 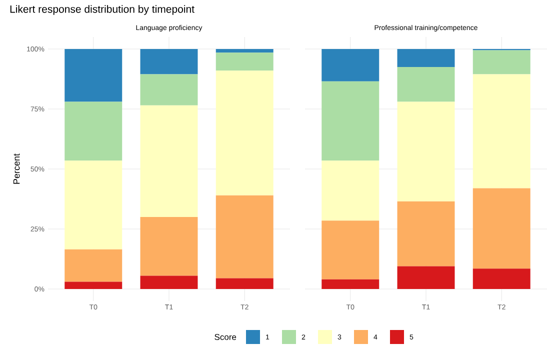 What do you see at coordinates (225, 337) in the screenshot?
I see `legend-title: Score` at bounding box center [225, 337].